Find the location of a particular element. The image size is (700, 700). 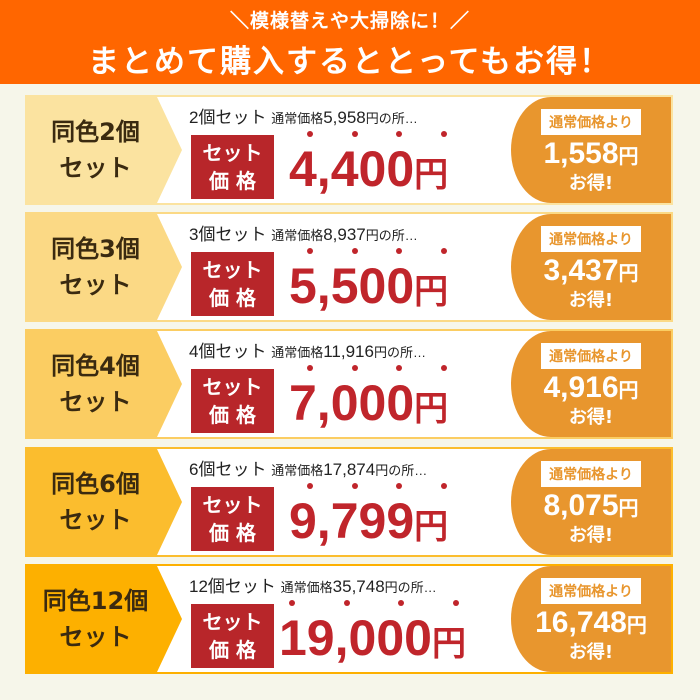

set-price-value: 5,500 is located at coordinates (352, 286).